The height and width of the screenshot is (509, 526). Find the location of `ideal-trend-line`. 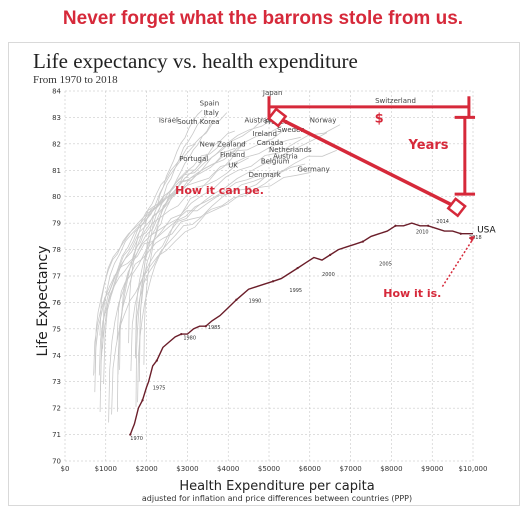

ideal-trend-line is located at coordinates (367, 162).